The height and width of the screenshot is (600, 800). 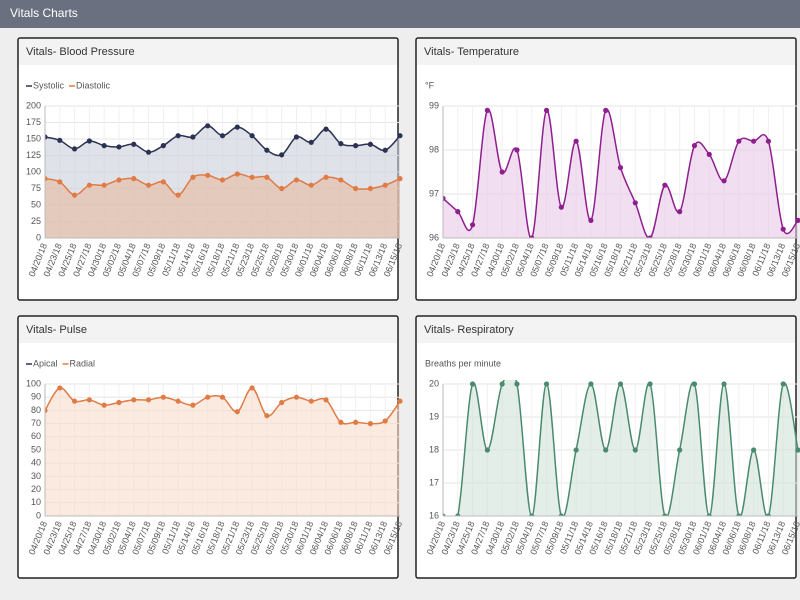 I want to click on y-tick-label: 100, so click(x=33, y=383).